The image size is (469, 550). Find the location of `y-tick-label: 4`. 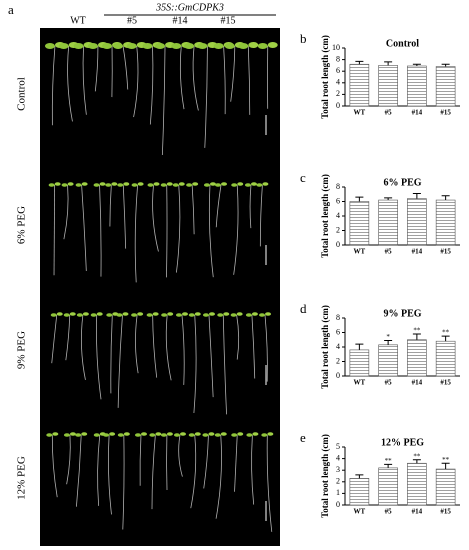

y-tick-label: 4 is located at coordinates (338, 346).